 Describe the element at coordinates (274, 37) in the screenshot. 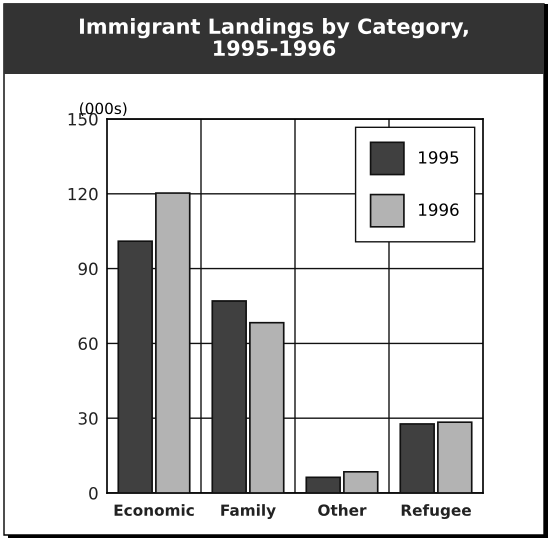

I see `chart-title: Immigrant Landings by Category, 1995-1996` at that location.